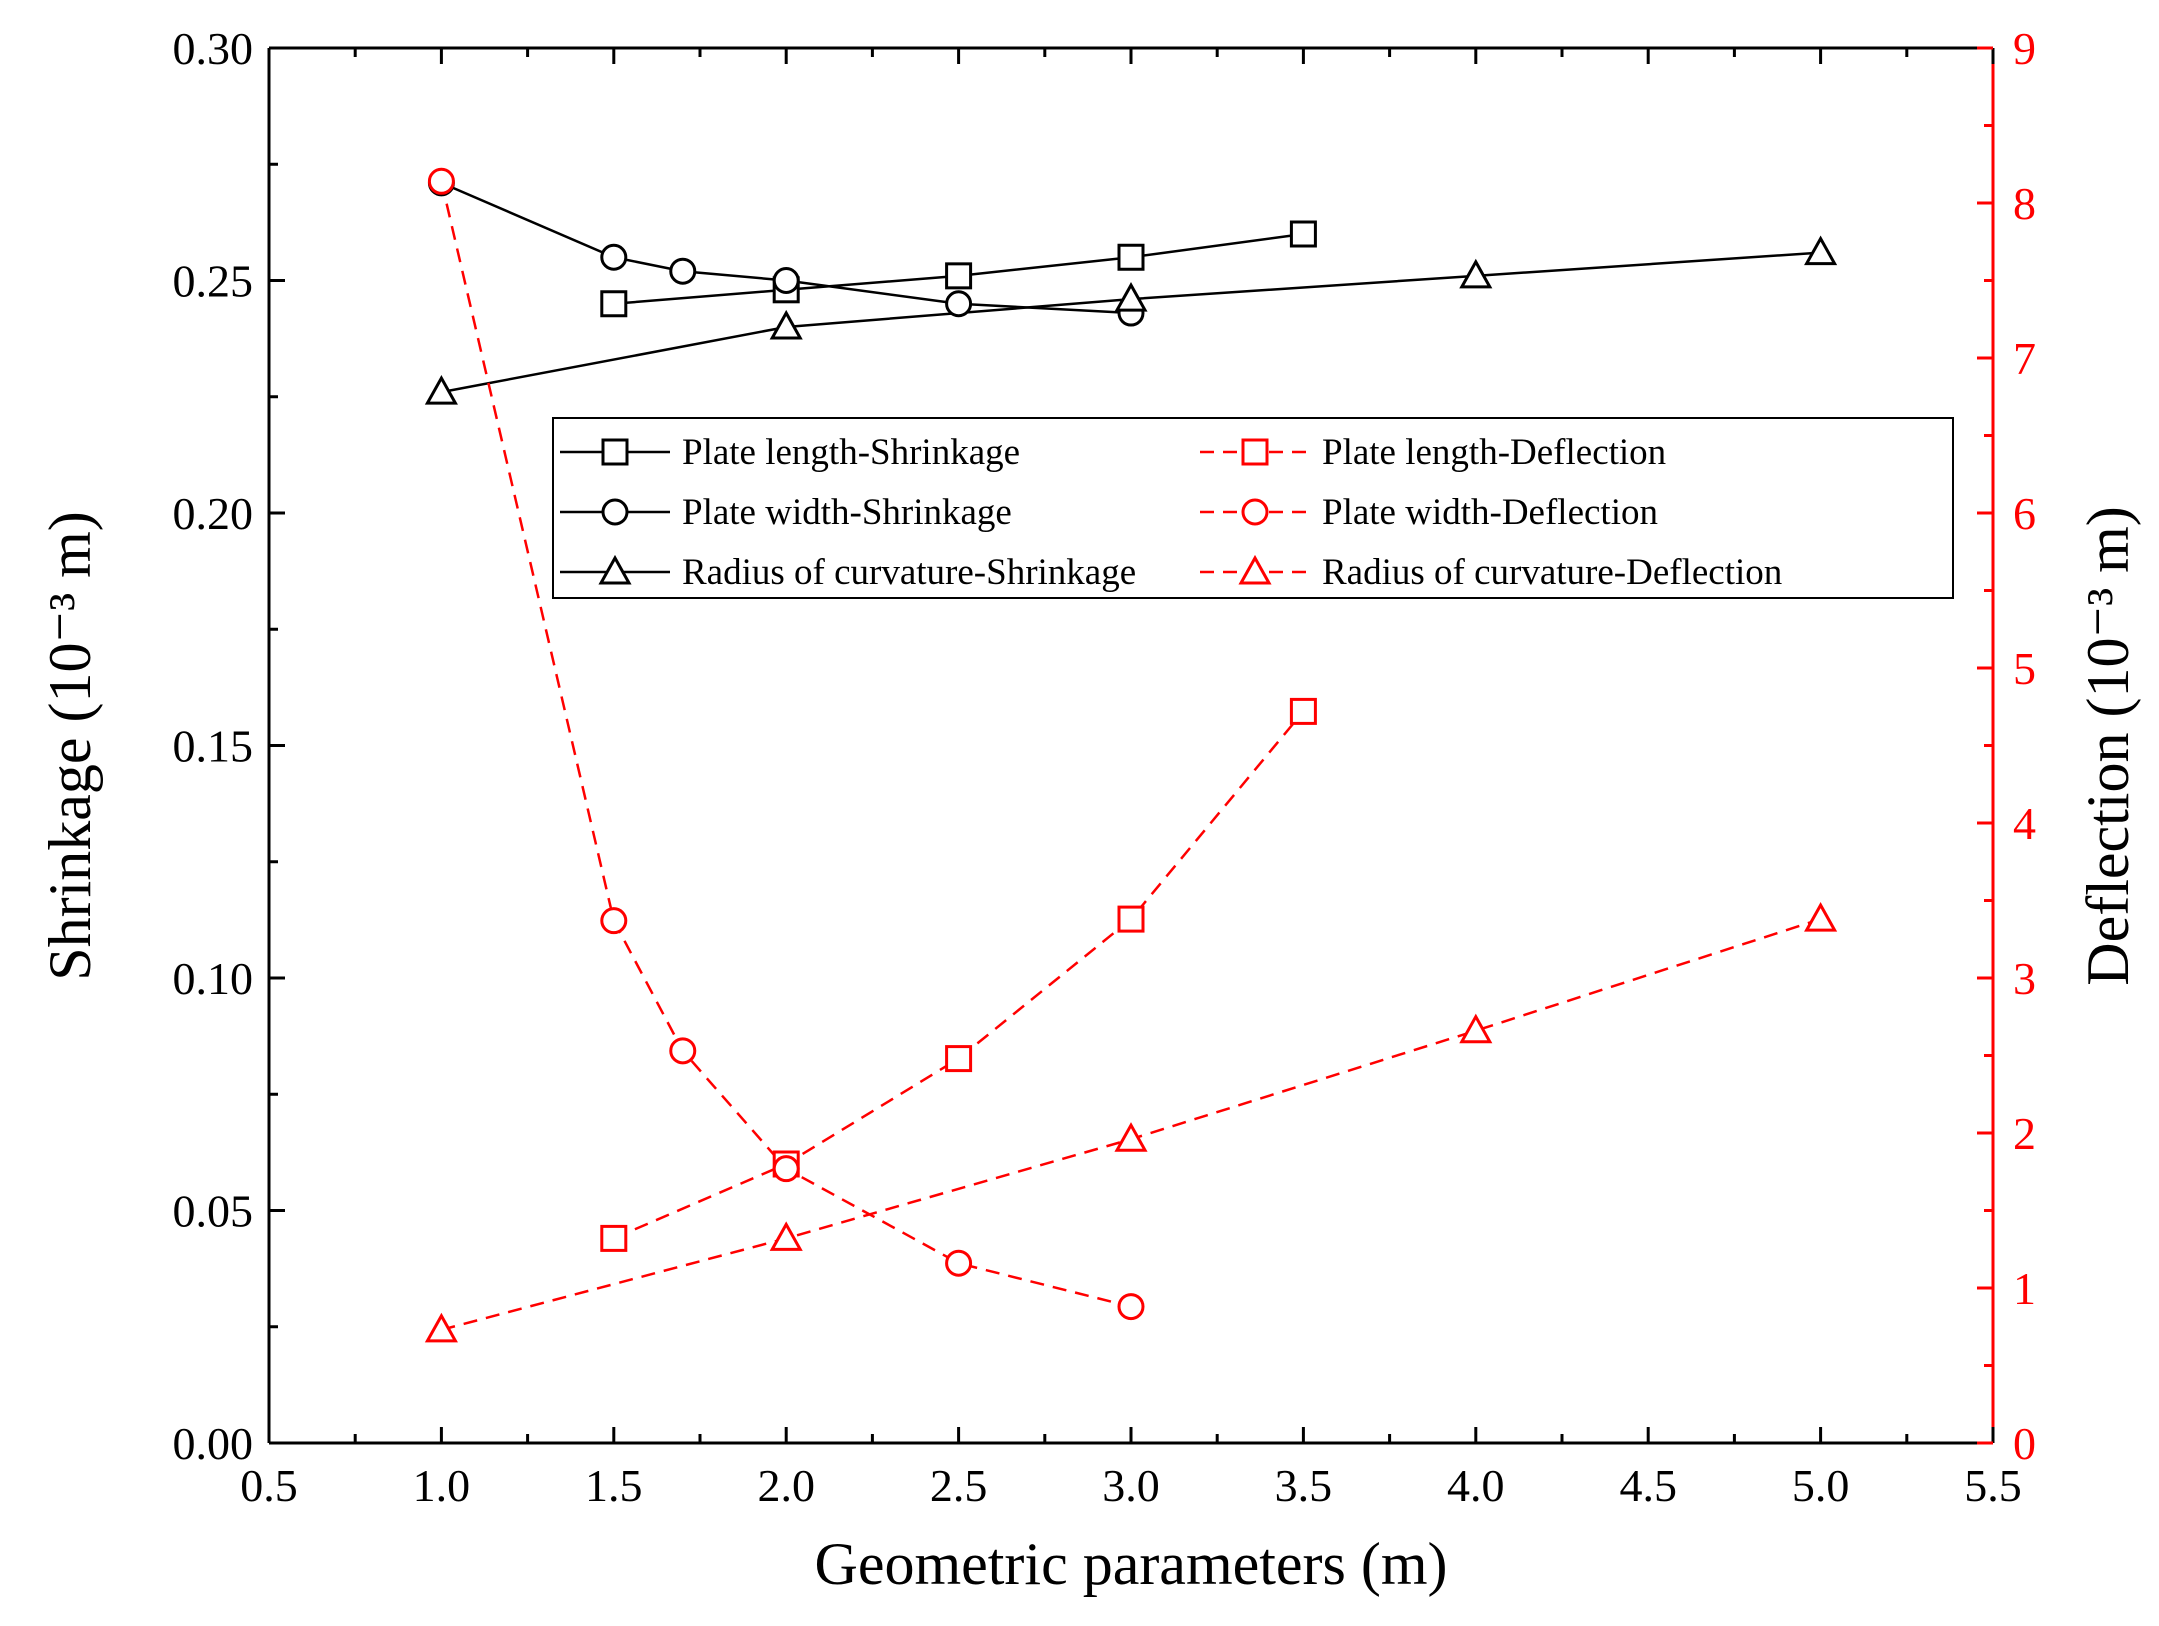  Describe the element at coordinates (909, 572) in the screenshot. I see `legend-label: Radius of curvature-Shrinkage` at that location.